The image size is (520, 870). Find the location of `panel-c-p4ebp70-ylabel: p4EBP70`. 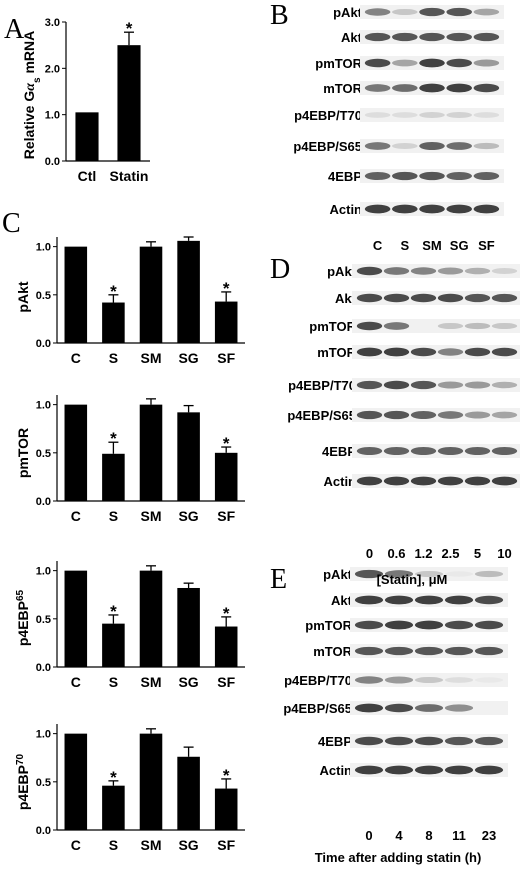

panel-c-p4ebp70-ylabel: p4EBP70 is located at coordinates (23, 781).